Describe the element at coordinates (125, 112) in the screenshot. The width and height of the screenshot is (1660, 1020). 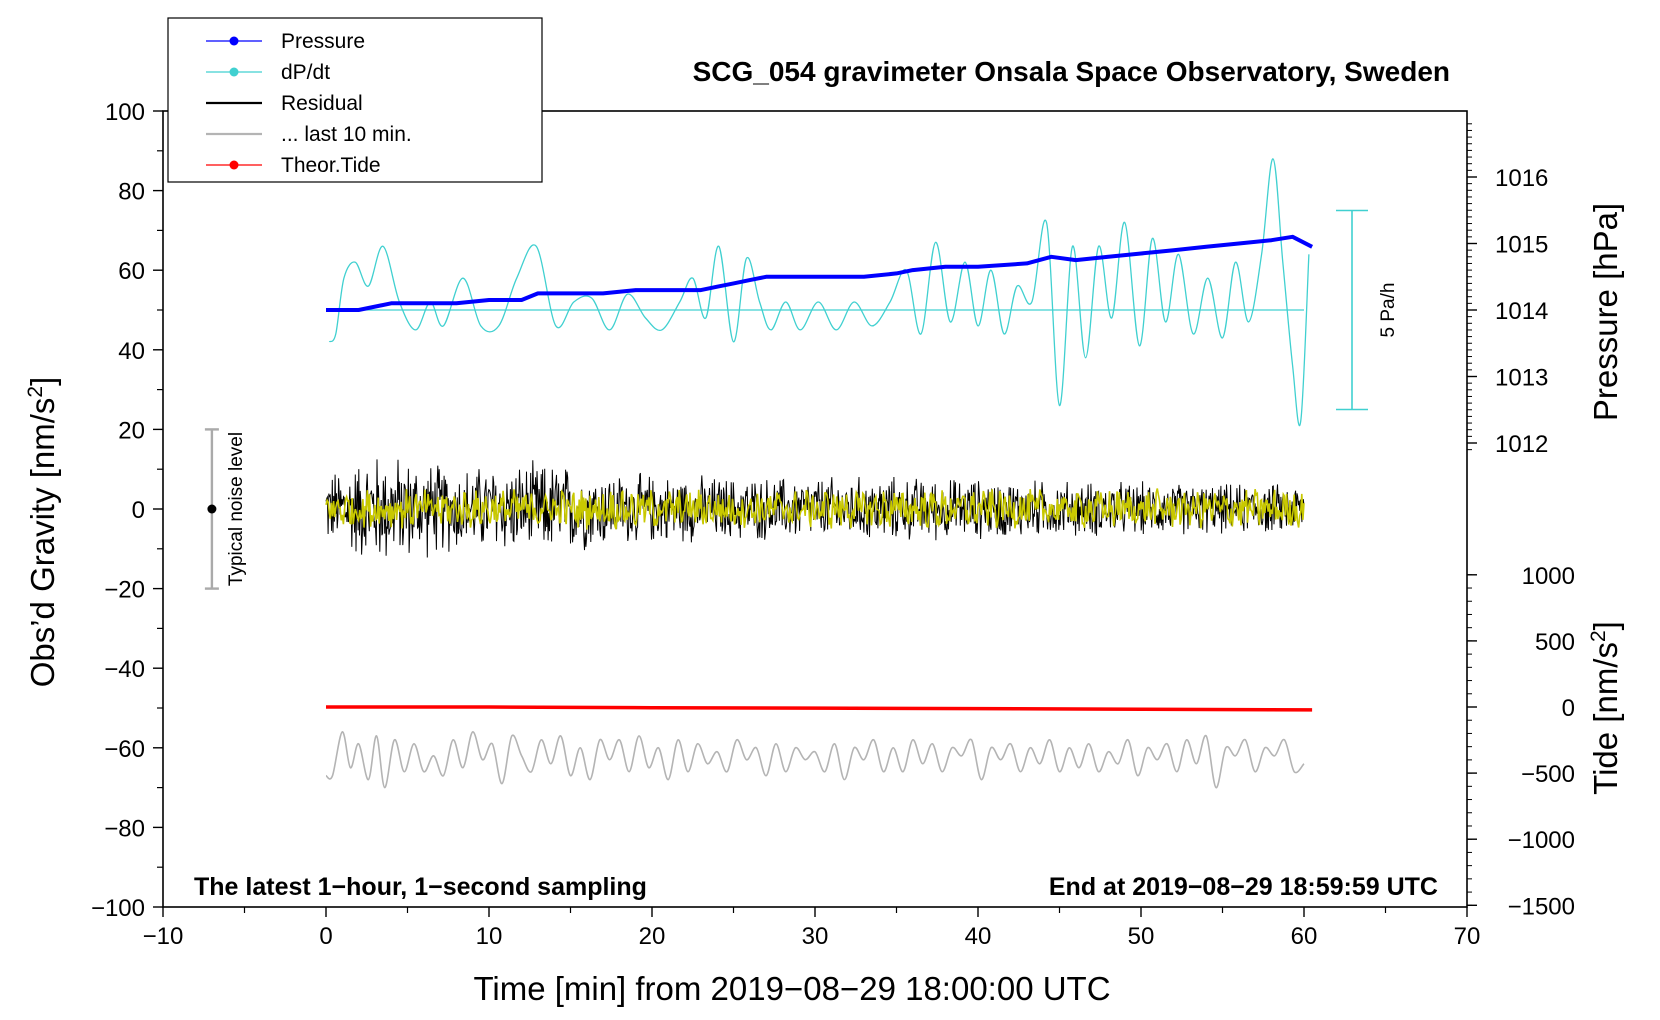
I see `y-tick-label: 100` at that location.